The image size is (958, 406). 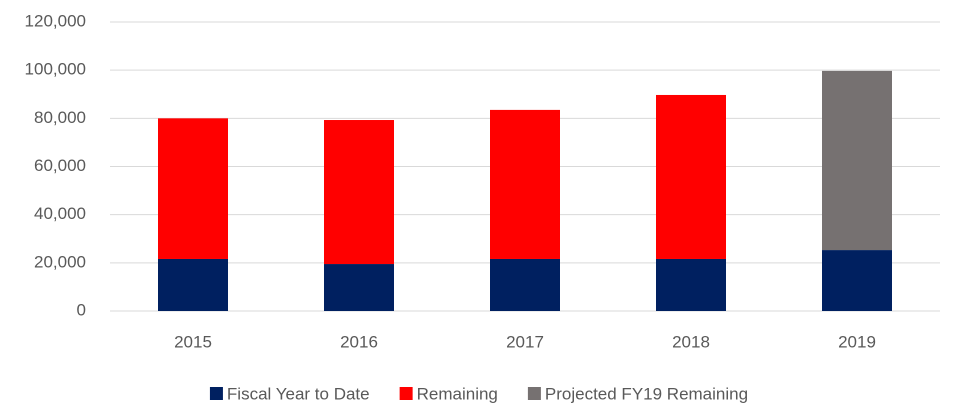 What do you see at coordinates (55, 69) in the screenshot?
I see `y-tick-label: 100,000` at bounding box center [55, 69].